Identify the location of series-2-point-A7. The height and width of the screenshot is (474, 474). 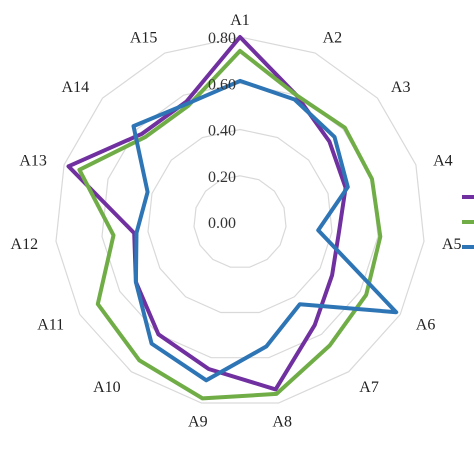
(330, 345).